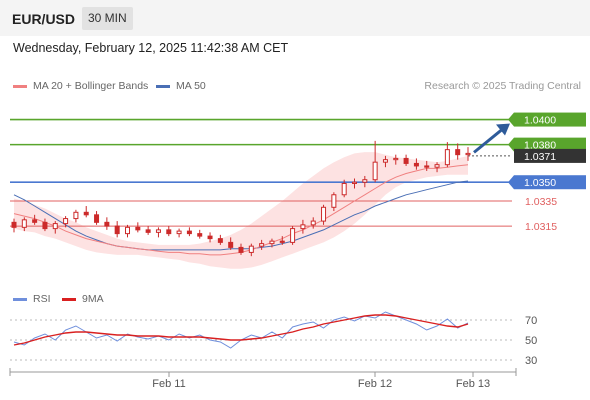 This screenshot has width=590, height=400. I want to click on level-label-1.0400: 1.0400, so click(540, 121).